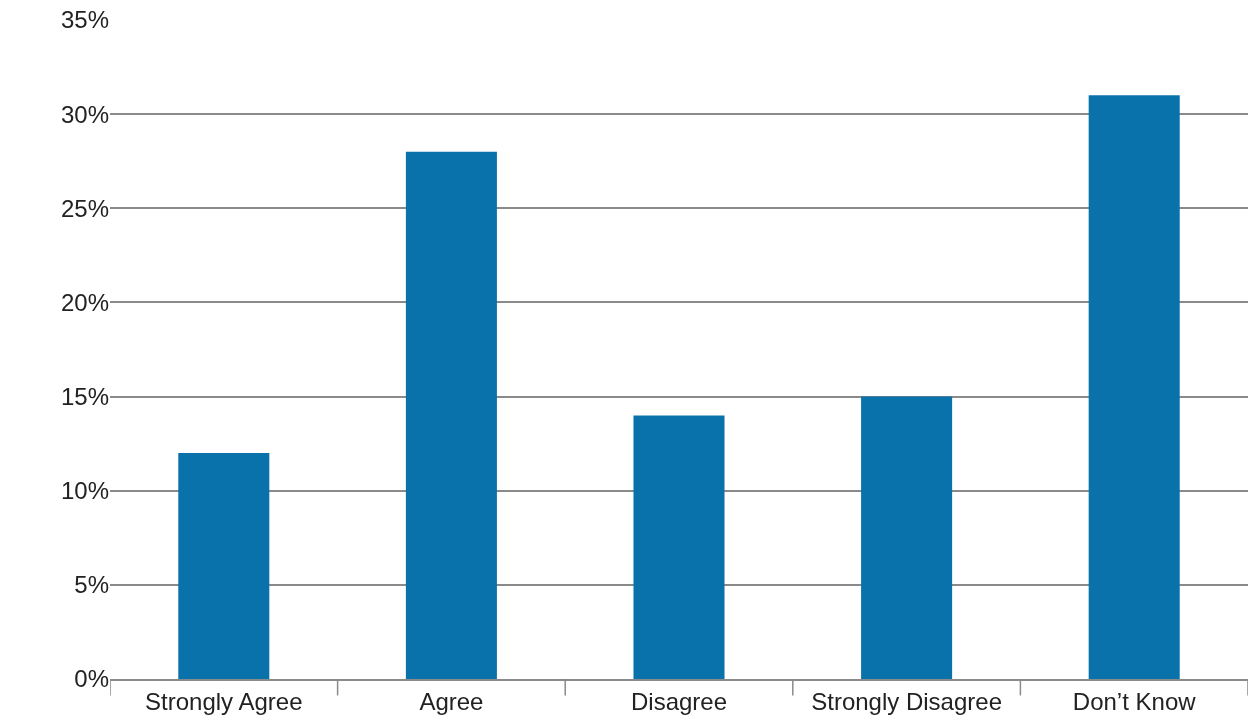  What do you see at coordinates (84, 114) in the screenshot?
I see `y-tick-label: 30%` at bounding box center [84, 114].